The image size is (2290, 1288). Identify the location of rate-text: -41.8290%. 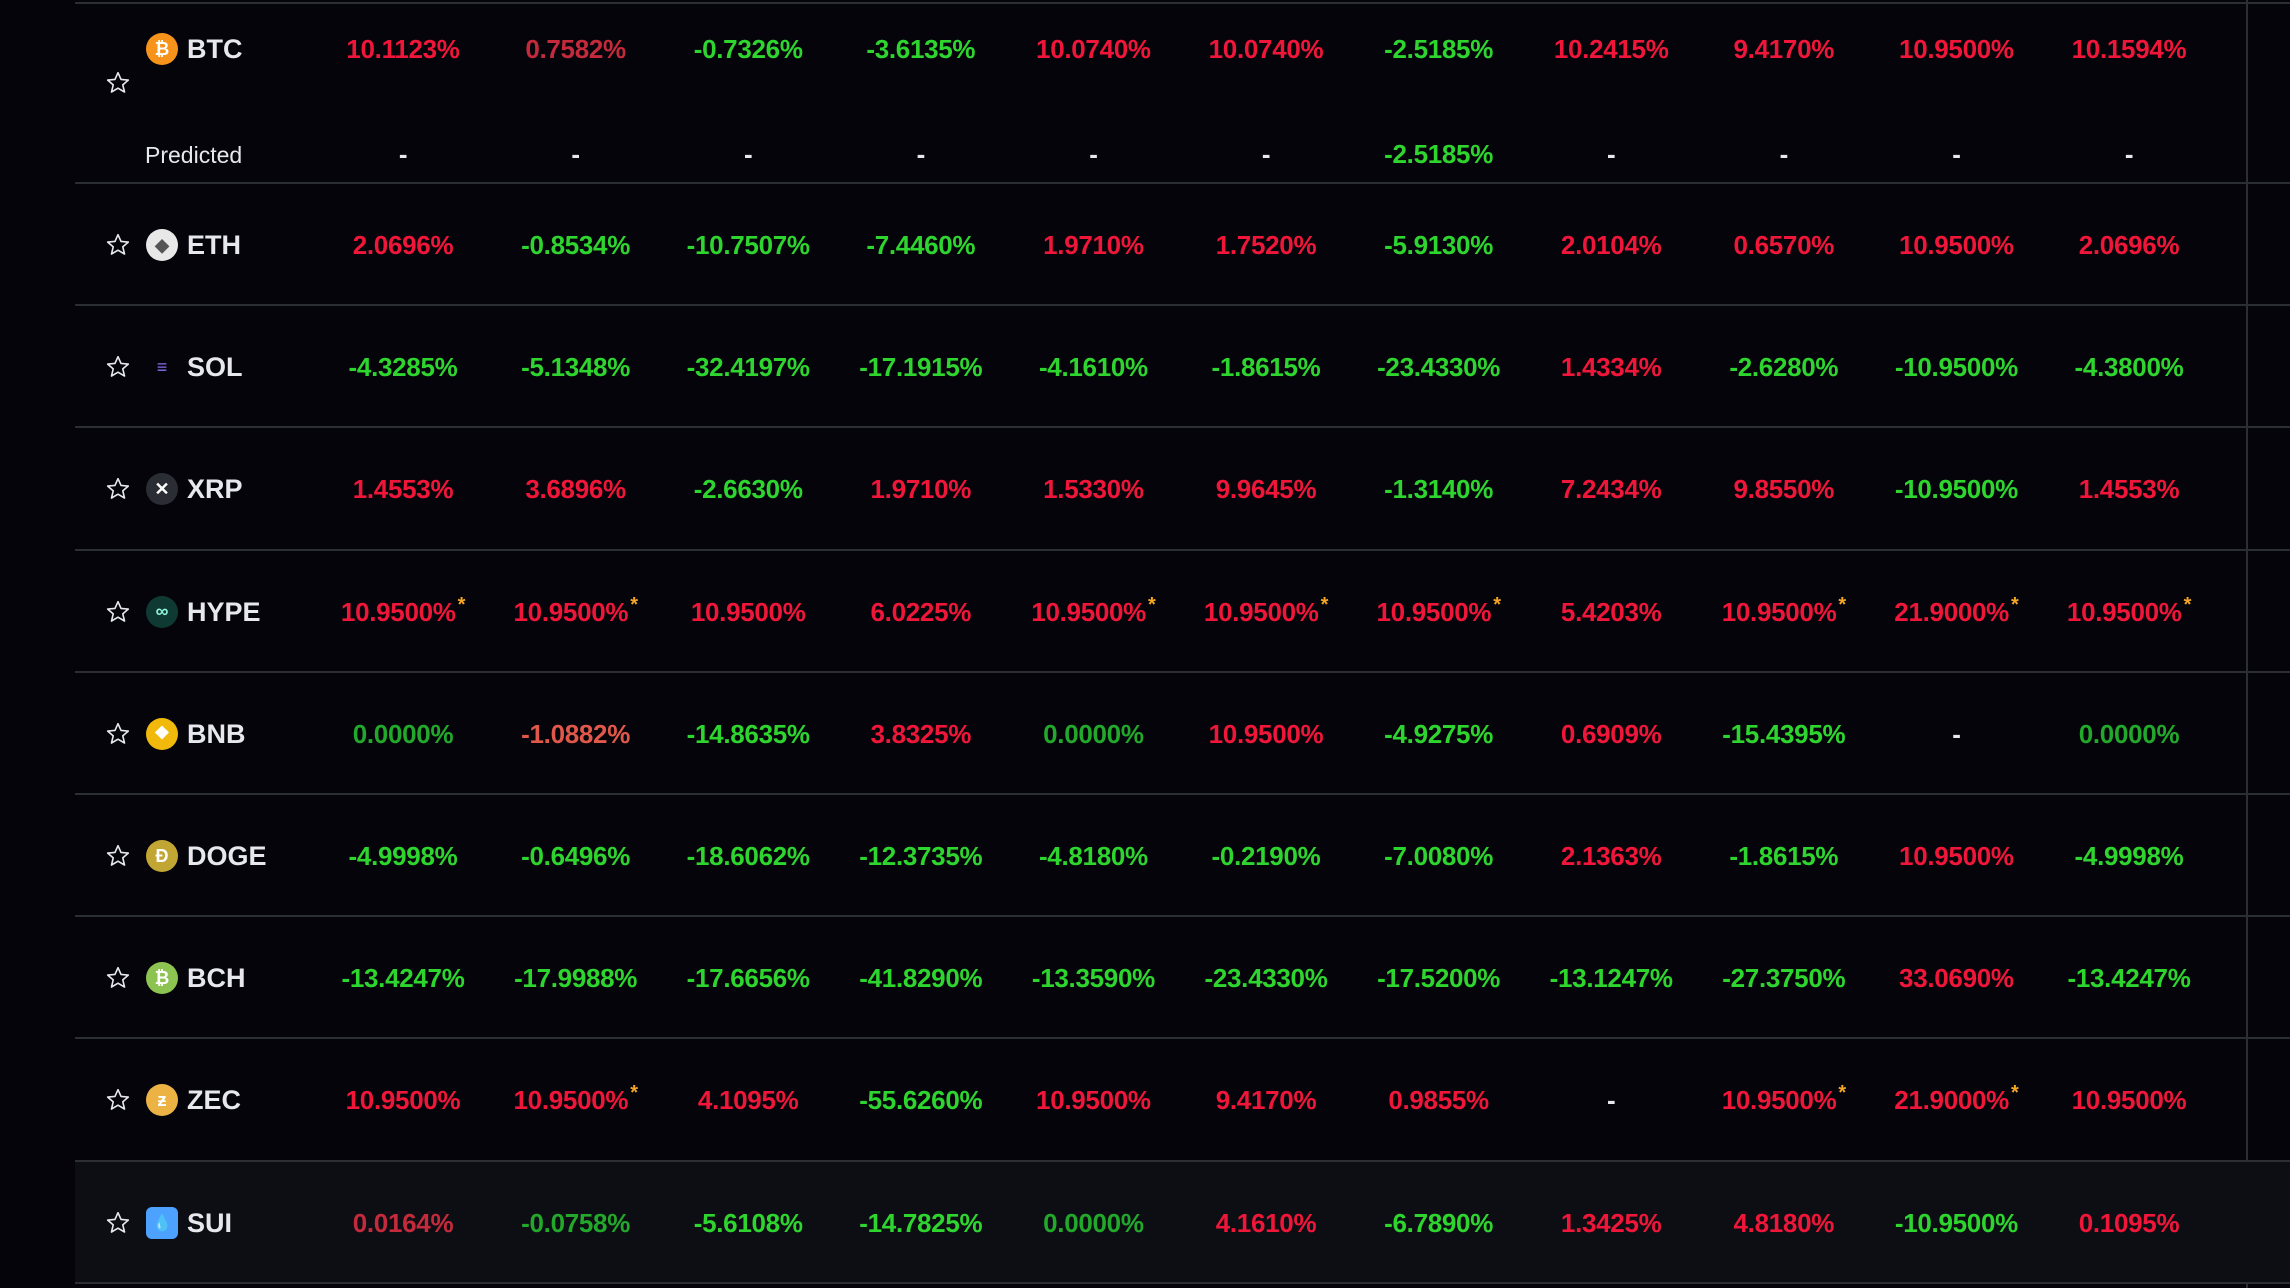
(921, 978).